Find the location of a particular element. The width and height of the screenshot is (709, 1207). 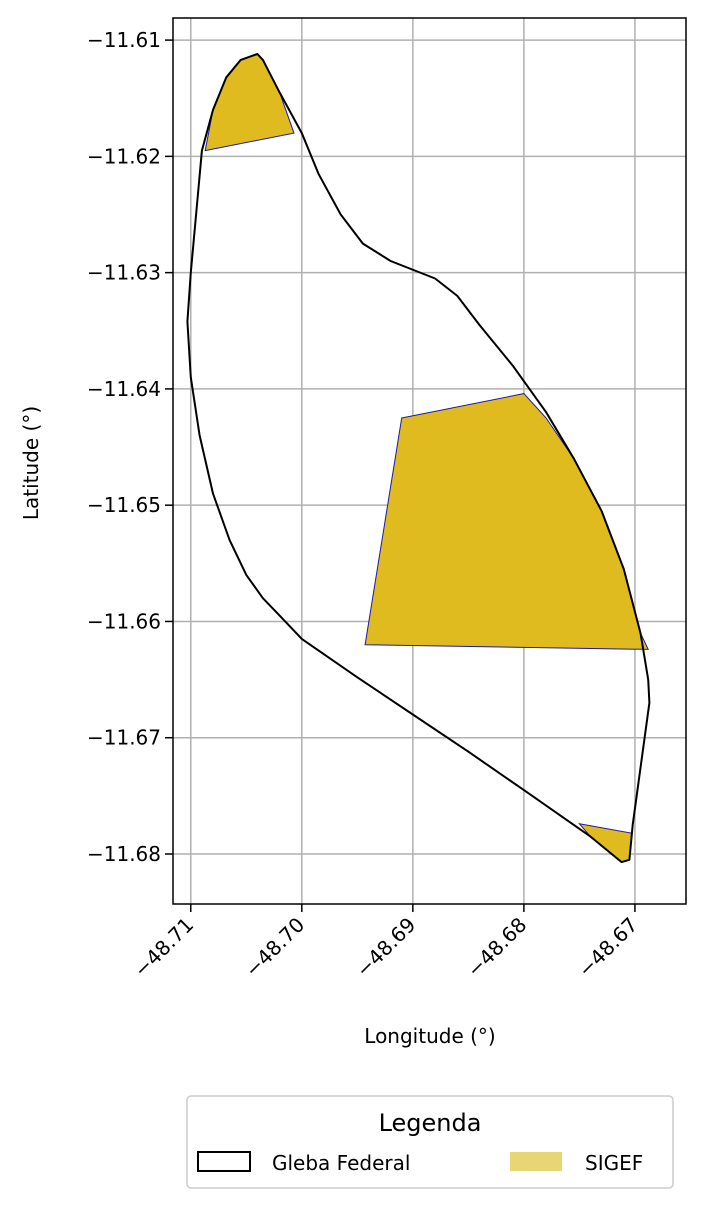

y-tick-label: −11.61 is located at coordinates (124, 40).